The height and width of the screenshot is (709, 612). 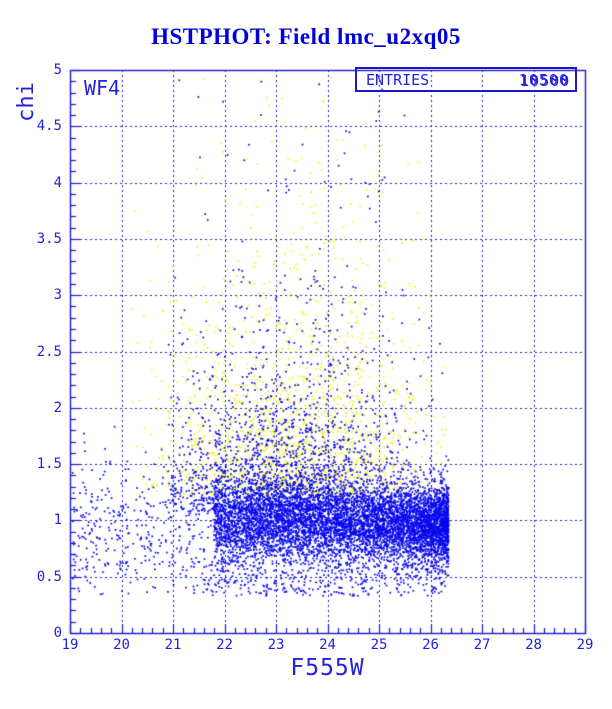 I want to click on y-tick-label: 3, so click(x=57, y=295).